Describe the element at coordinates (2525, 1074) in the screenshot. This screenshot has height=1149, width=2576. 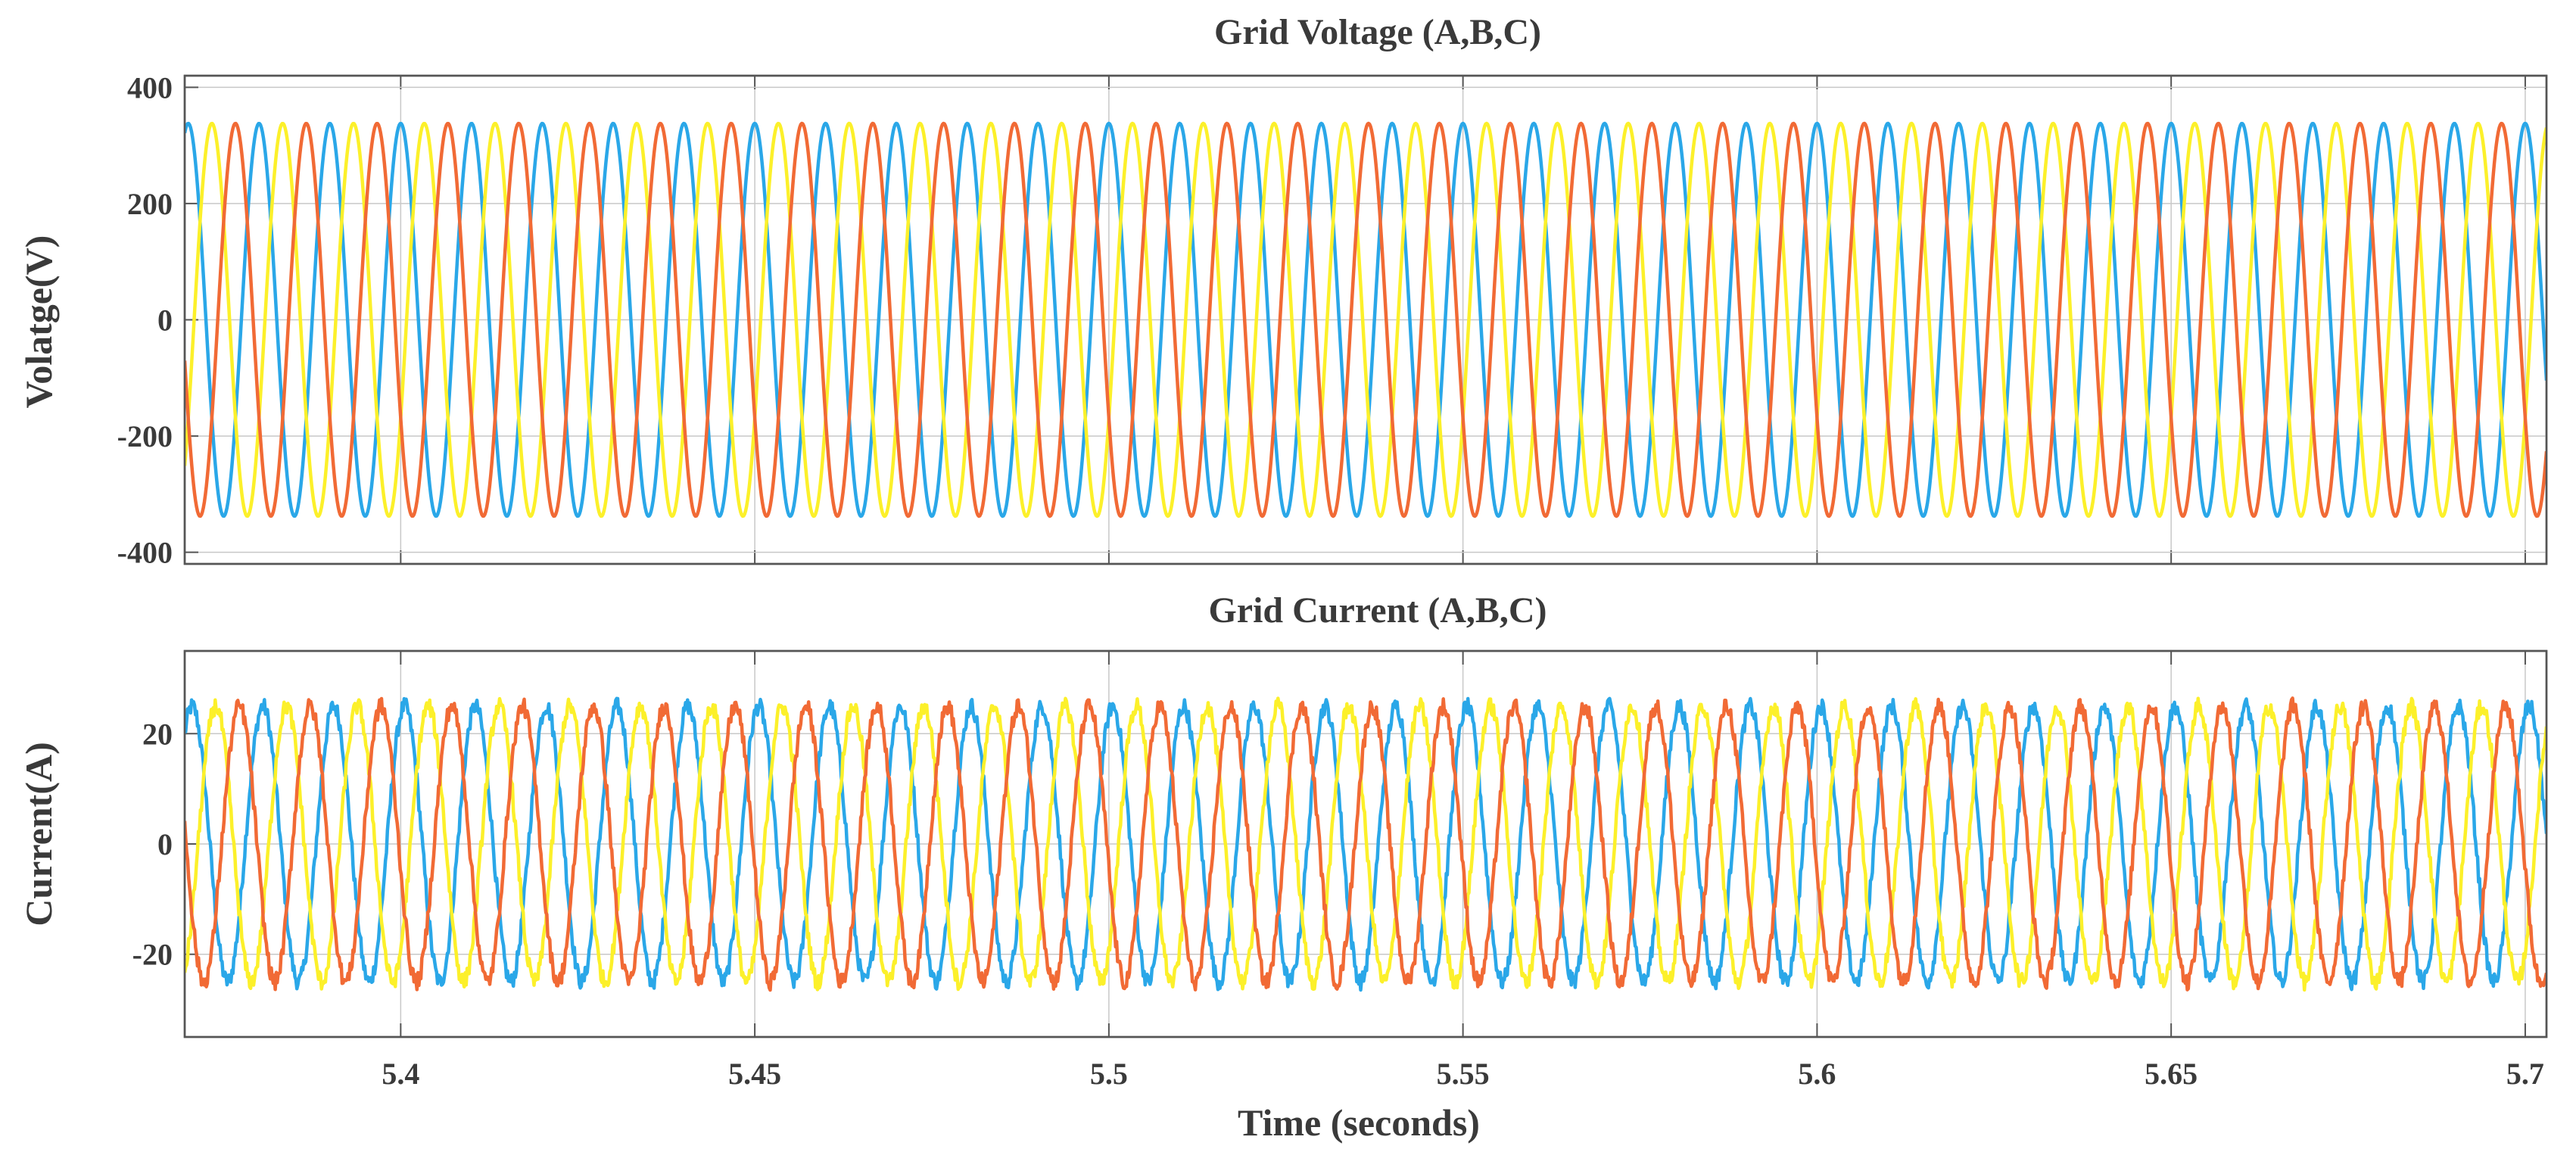
I see `x-tick-label: 5.7` at that location.